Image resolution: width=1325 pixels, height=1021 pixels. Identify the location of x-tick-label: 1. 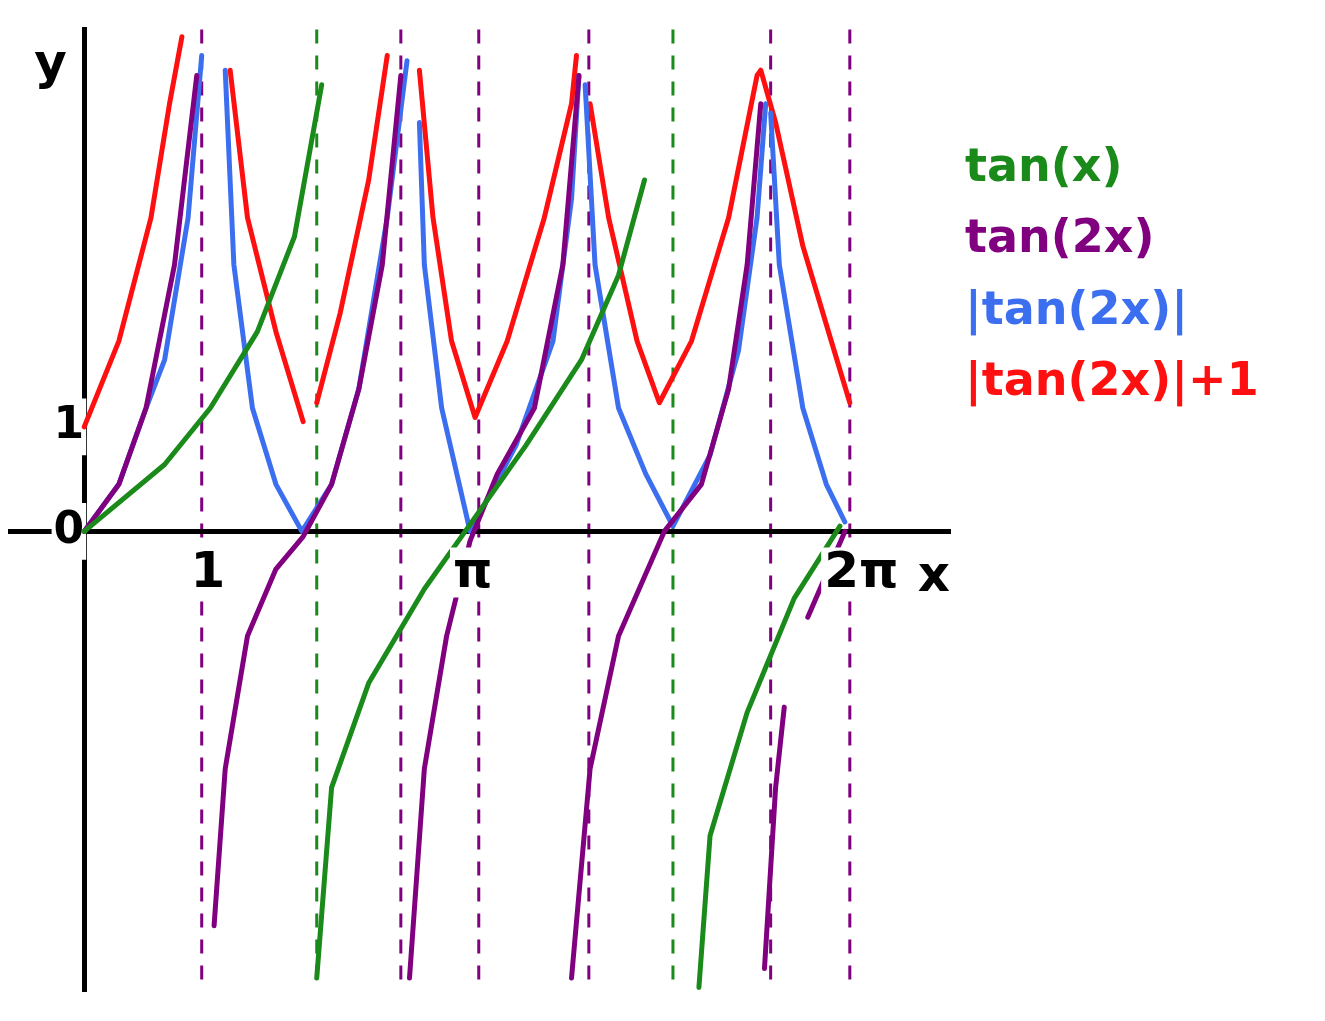
(208, 570).